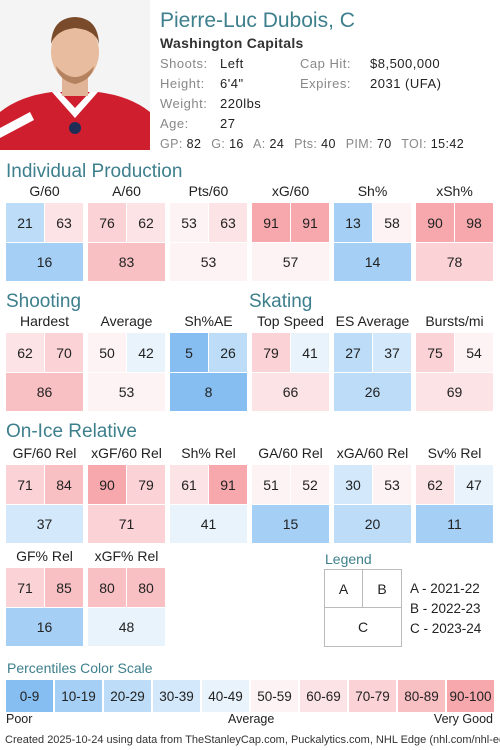 The height and width of the screenshot is (750, 500). I want to click on metric-cell-b: 37, so click(392, 352).